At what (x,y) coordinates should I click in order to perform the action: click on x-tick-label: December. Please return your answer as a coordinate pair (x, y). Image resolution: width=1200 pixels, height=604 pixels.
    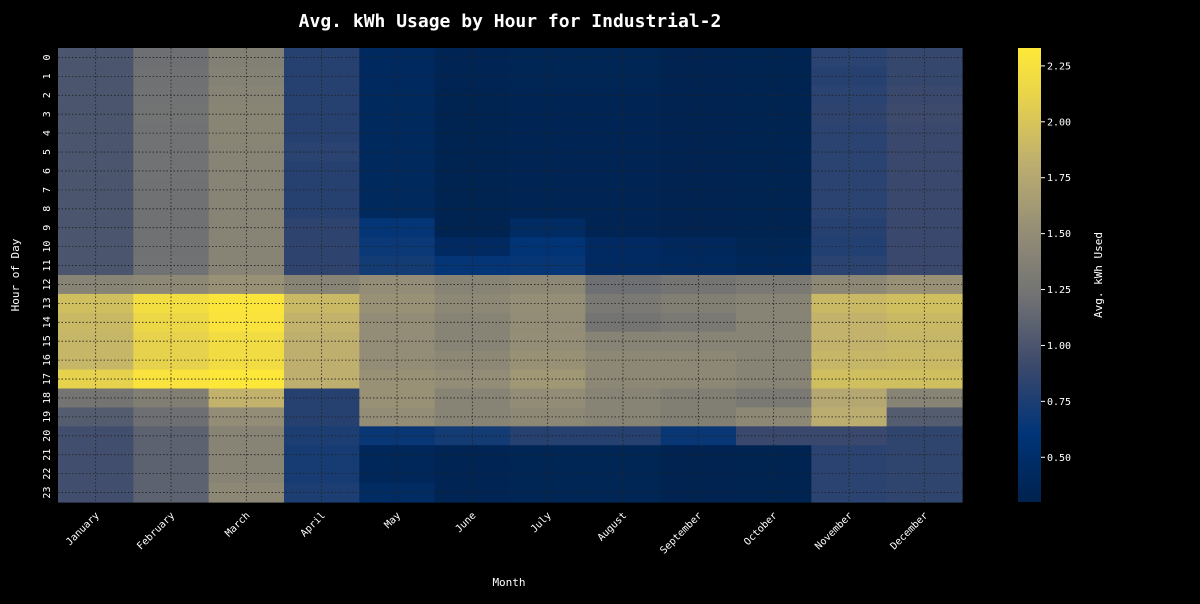
    Looking at the image, I should click on (910, 531).